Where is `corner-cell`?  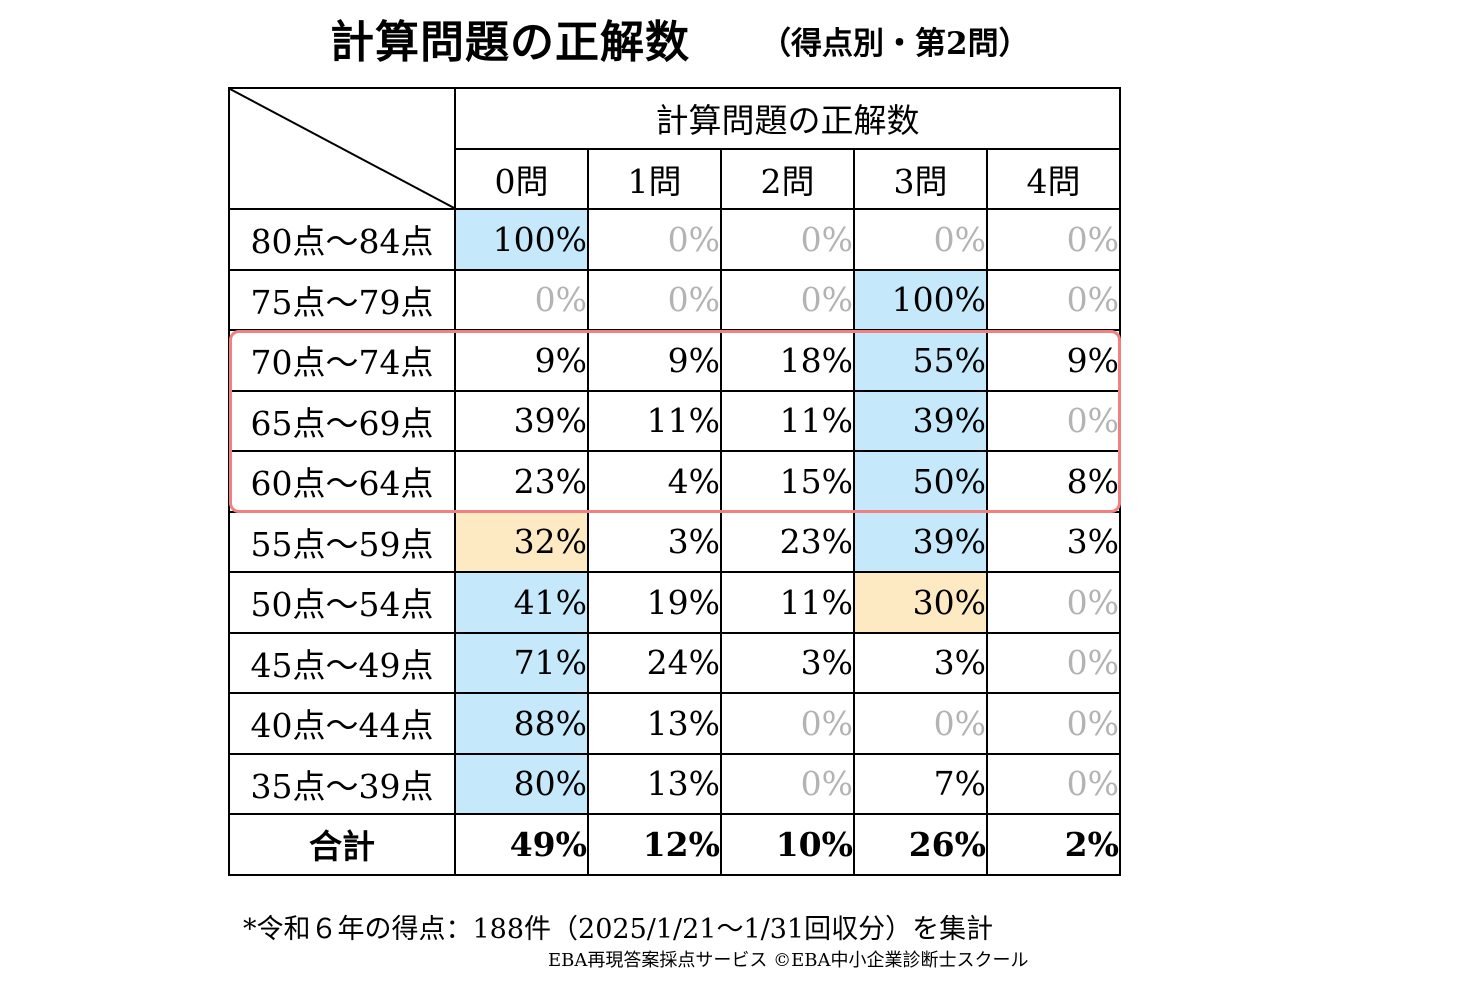
corner-cell is located at coordinates (342, 148).